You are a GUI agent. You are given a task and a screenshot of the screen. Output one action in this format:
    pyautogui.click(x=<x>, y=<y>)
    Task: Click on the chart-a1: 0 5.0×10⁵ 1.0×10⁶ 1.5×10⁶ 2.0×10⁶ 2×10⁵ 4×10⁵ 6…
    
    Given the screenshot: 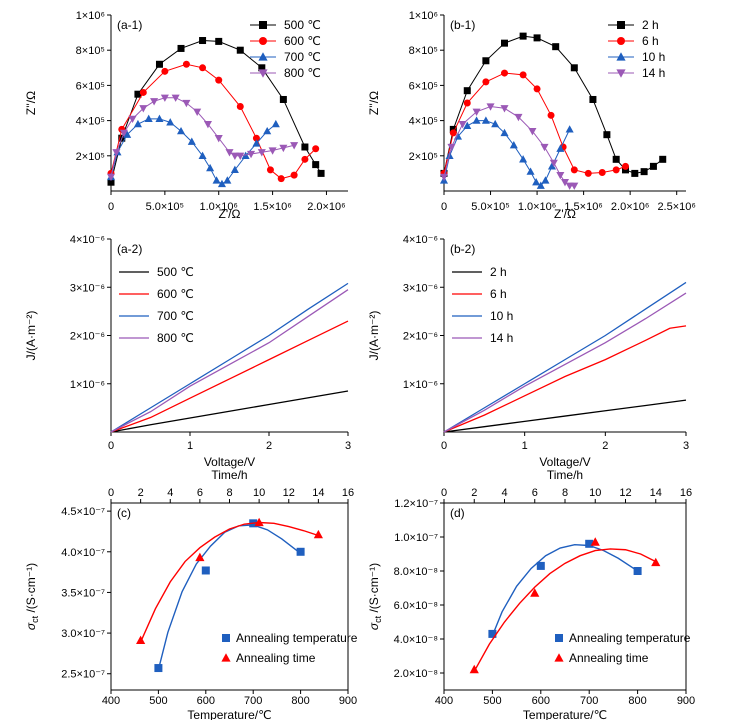 What is the action you would take?
    pyautogui.click(x=186, y=115)
    